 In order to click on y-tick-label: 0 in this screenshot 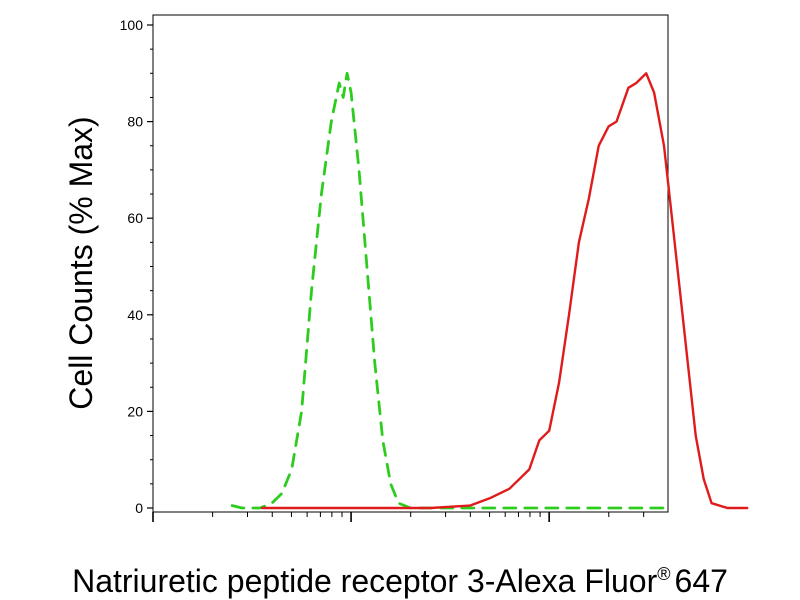, I will do `click(139, 508)`.